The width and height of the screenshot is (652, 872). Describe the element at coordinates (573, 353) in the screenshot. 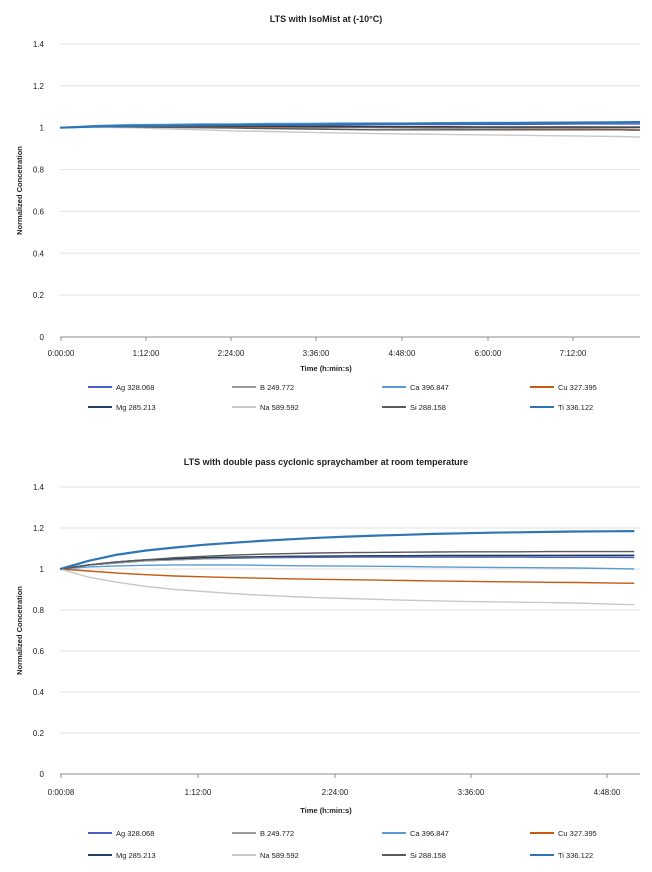

I see `x-tick-label: 7:12:00` at that location.